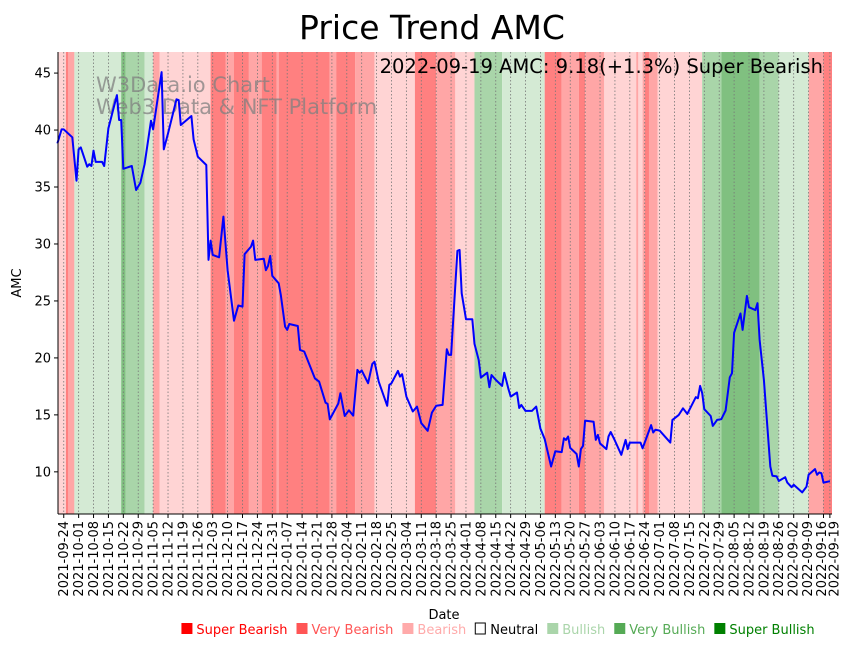 The image size is (851, 650). What do you see at coordinates (481, 559) in the screenshot?
I see `x-tick-label: 2022-04-08` at bounding box center [481, 559].